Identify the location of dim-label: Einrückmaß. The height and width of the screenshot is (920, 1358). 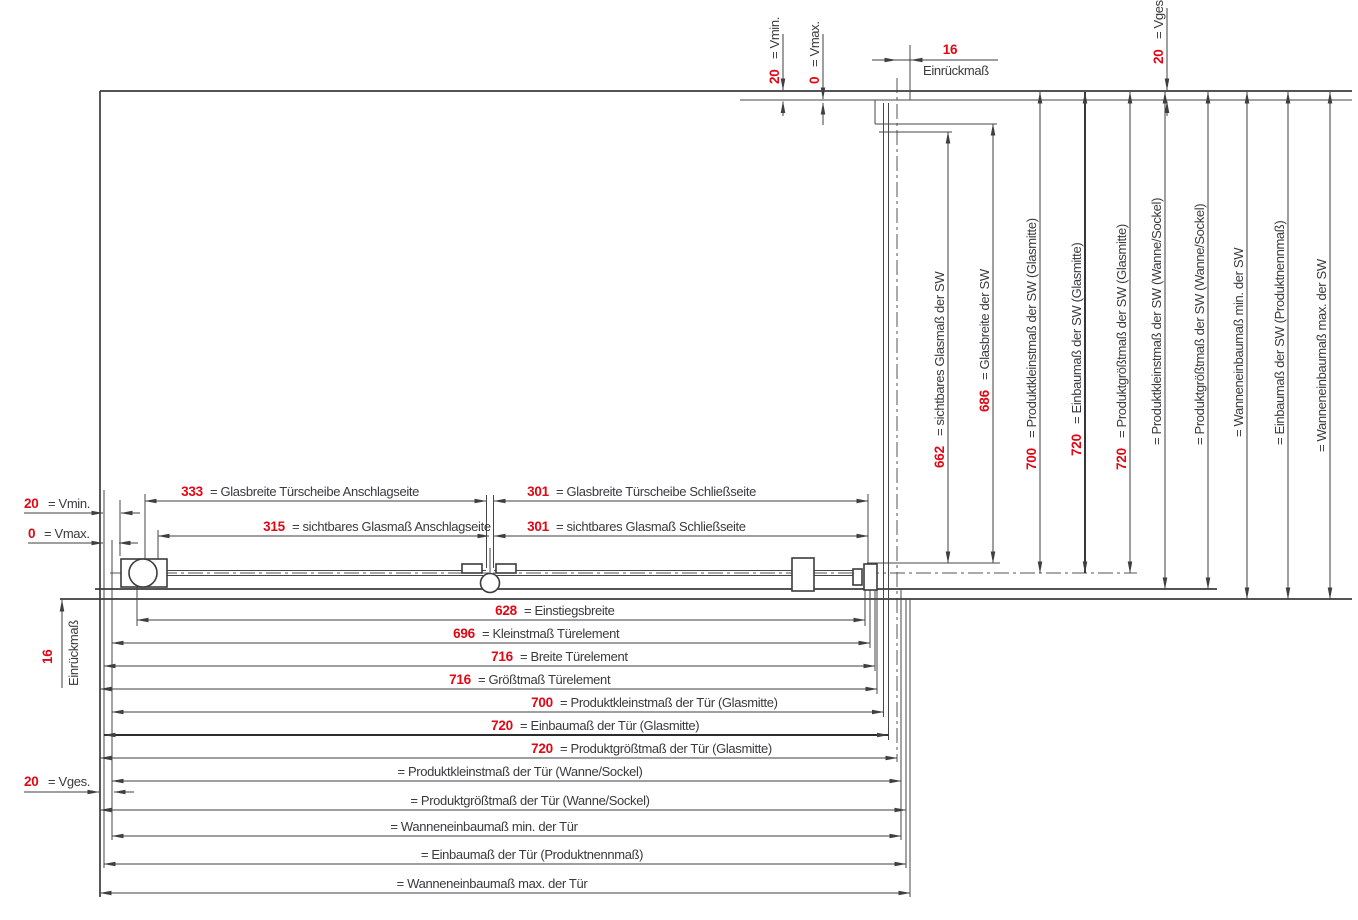
(73, 653).